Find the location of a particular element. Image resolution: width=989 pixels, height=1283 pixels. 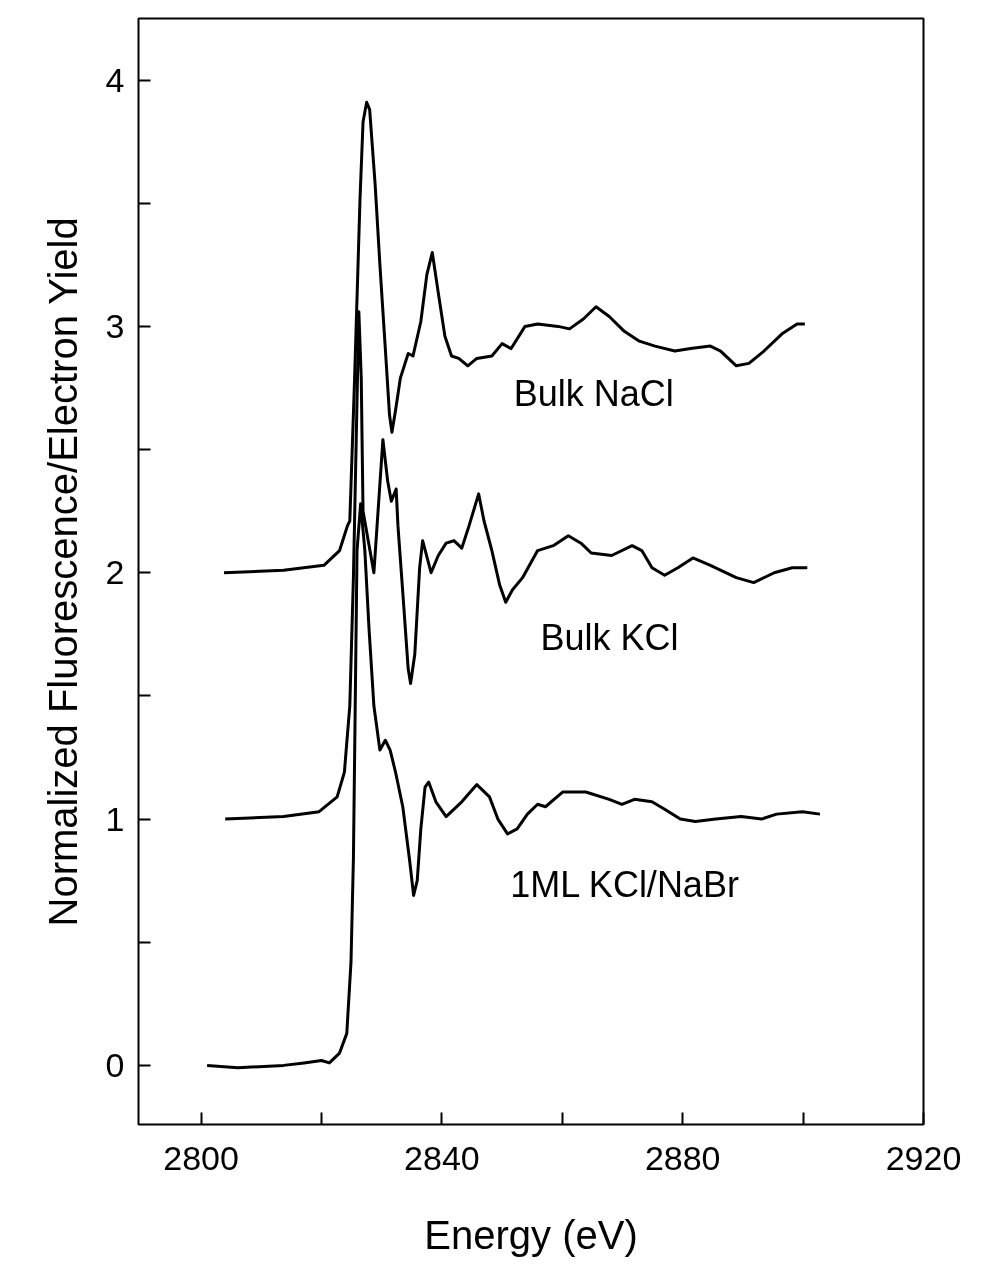

y-tick-label: 0 is located at coordinates (115, 1064).